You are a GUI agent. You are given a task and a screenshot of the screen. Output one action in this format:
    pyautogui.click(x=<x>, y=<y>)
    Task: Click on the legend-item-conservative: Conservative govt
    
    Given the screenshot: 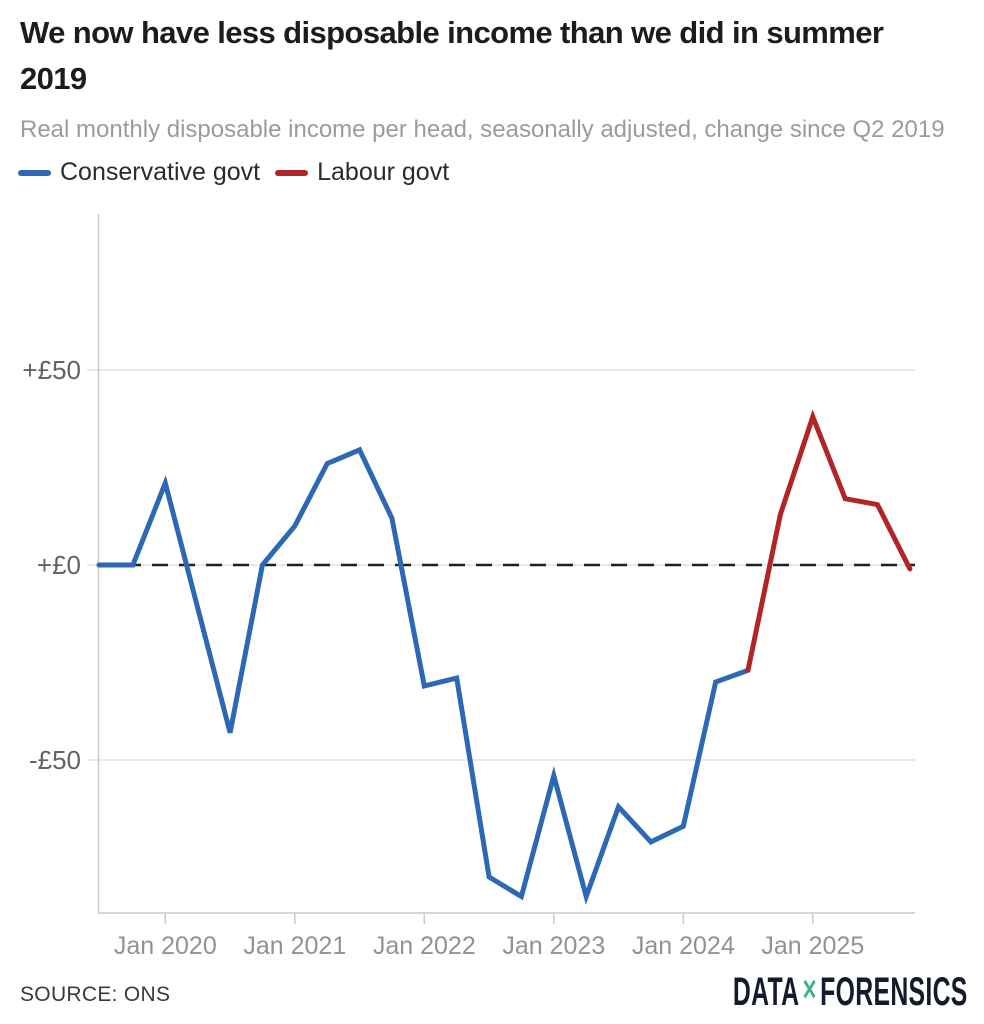 What is the action you would take?
    pyautogui.click(x=139, y=172)
    